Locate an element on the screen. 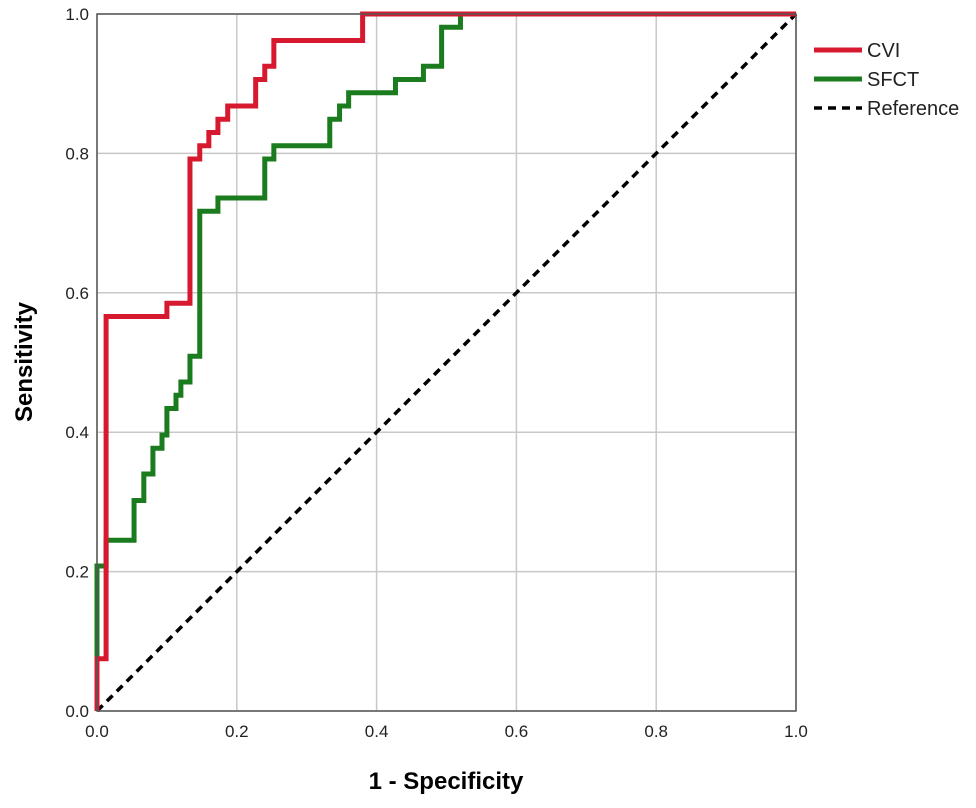 This screenshot has height=808, width=976. x-tick-labels: 0.0 0.2 0.4 0.6 0.8 1.0 is located at coordinates (446, 731).